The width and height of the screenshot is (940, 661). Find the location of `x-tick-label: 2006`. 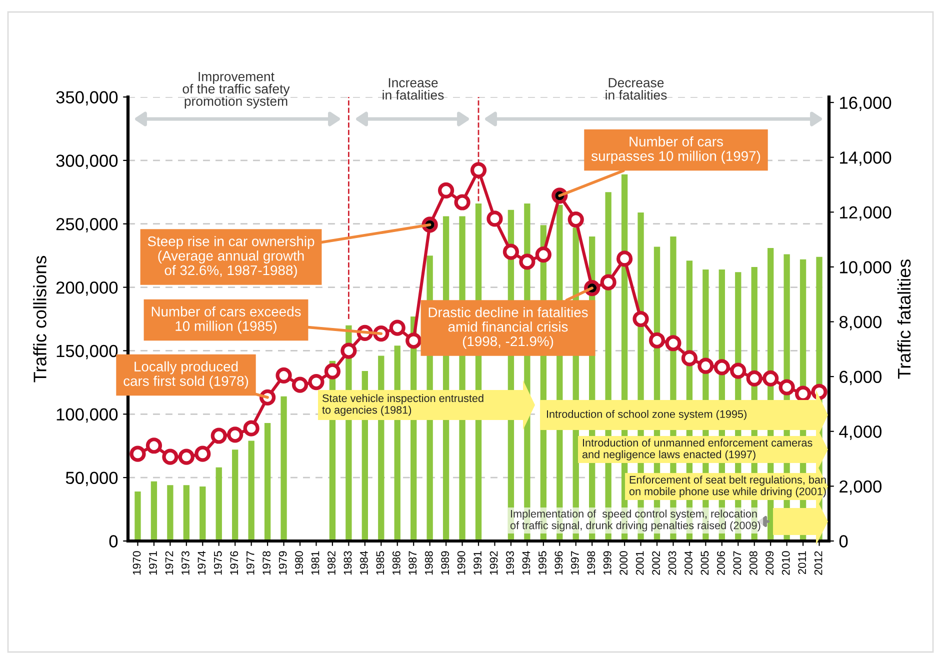

x-tick-label: 2006 is located at coordinates (721, 563).